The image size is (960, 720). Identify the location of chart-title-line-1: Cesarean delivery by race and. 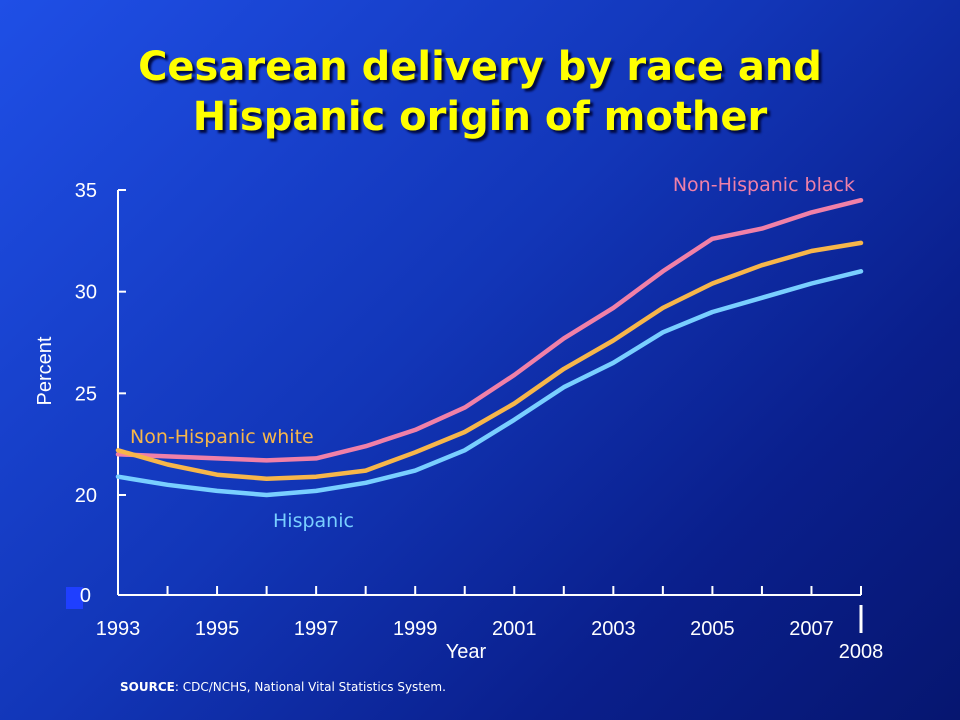
(480, 67).